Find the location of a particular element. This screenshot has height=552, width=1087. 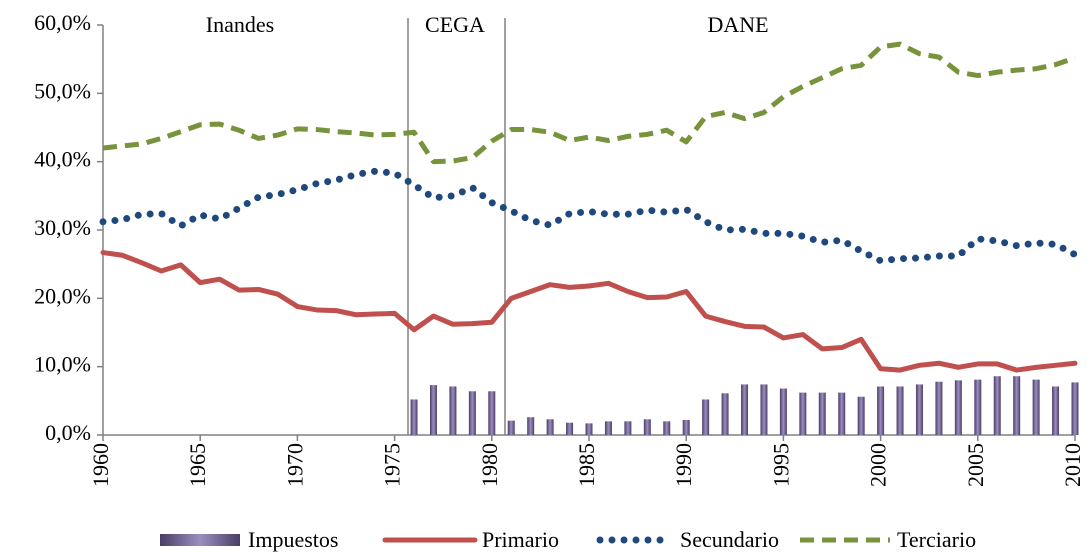

legend-label: Terciario is located at coordinates (936, 539).